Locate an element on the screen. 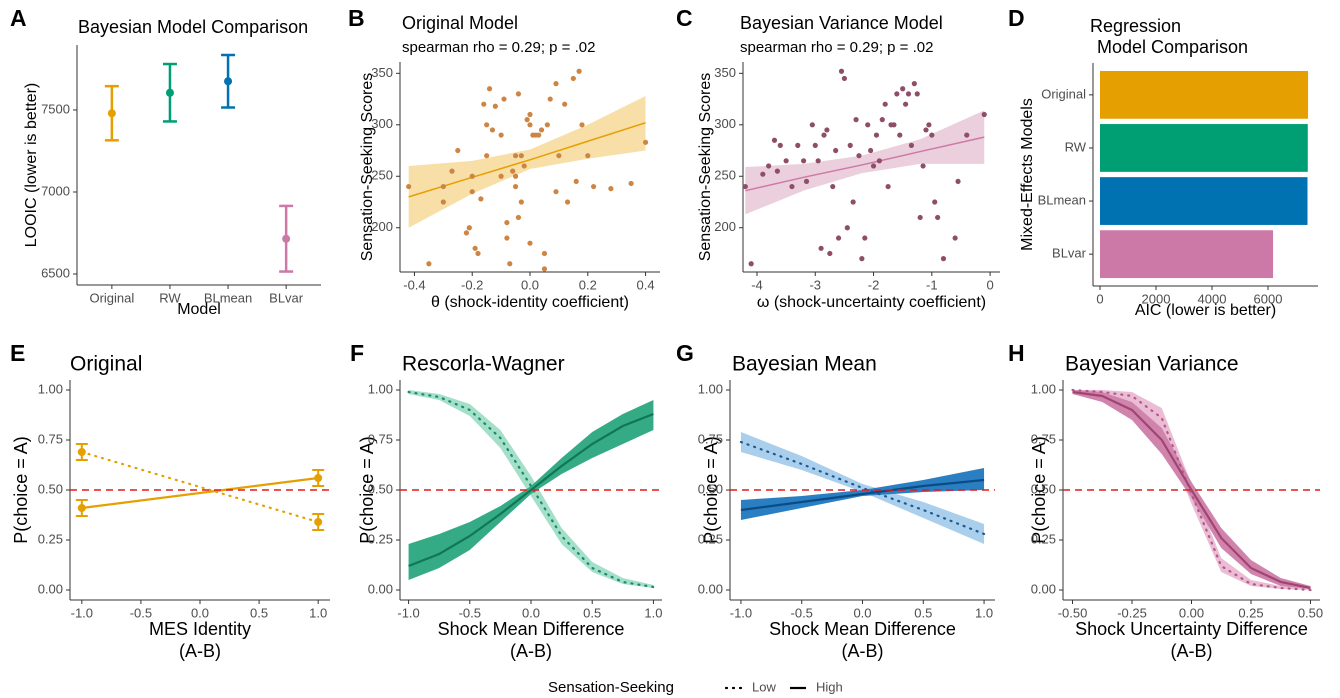 The height and width of the screenshot is (698, 1340). chart-title: Regression is located at coordinates (1135, 26).